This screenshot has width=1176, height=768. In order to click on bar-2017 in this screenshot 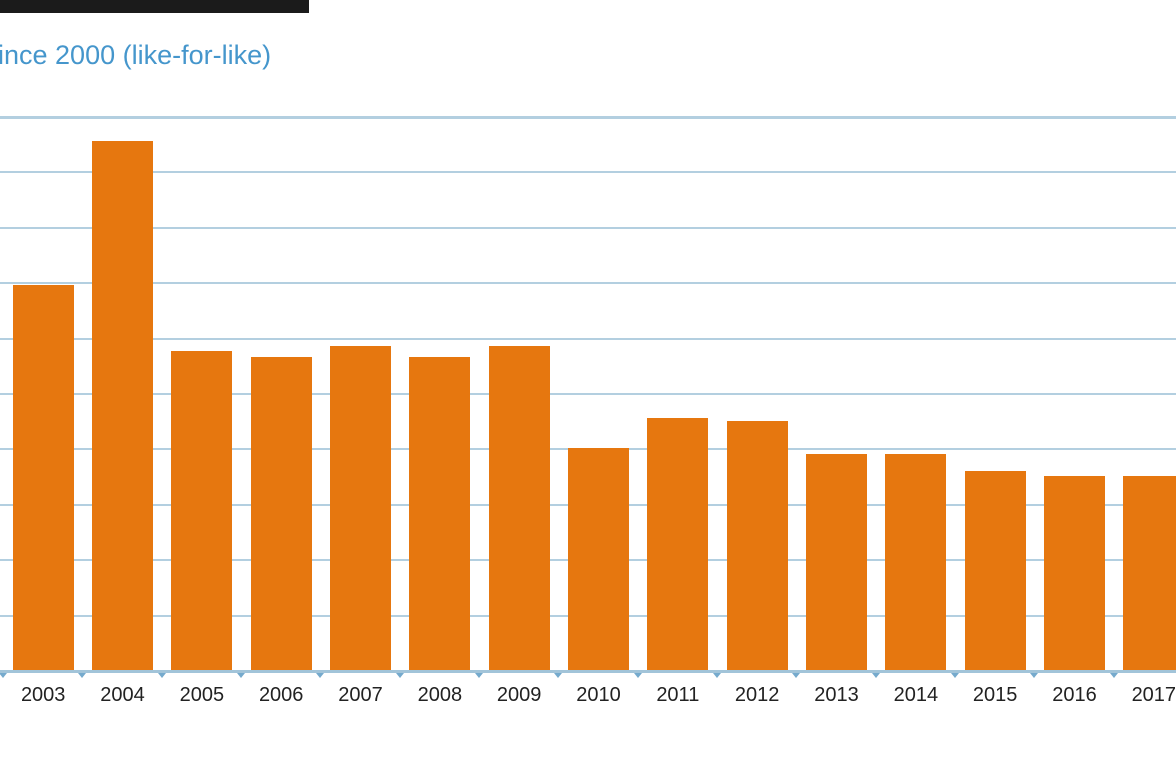, I will do `click(1149, 573)`.